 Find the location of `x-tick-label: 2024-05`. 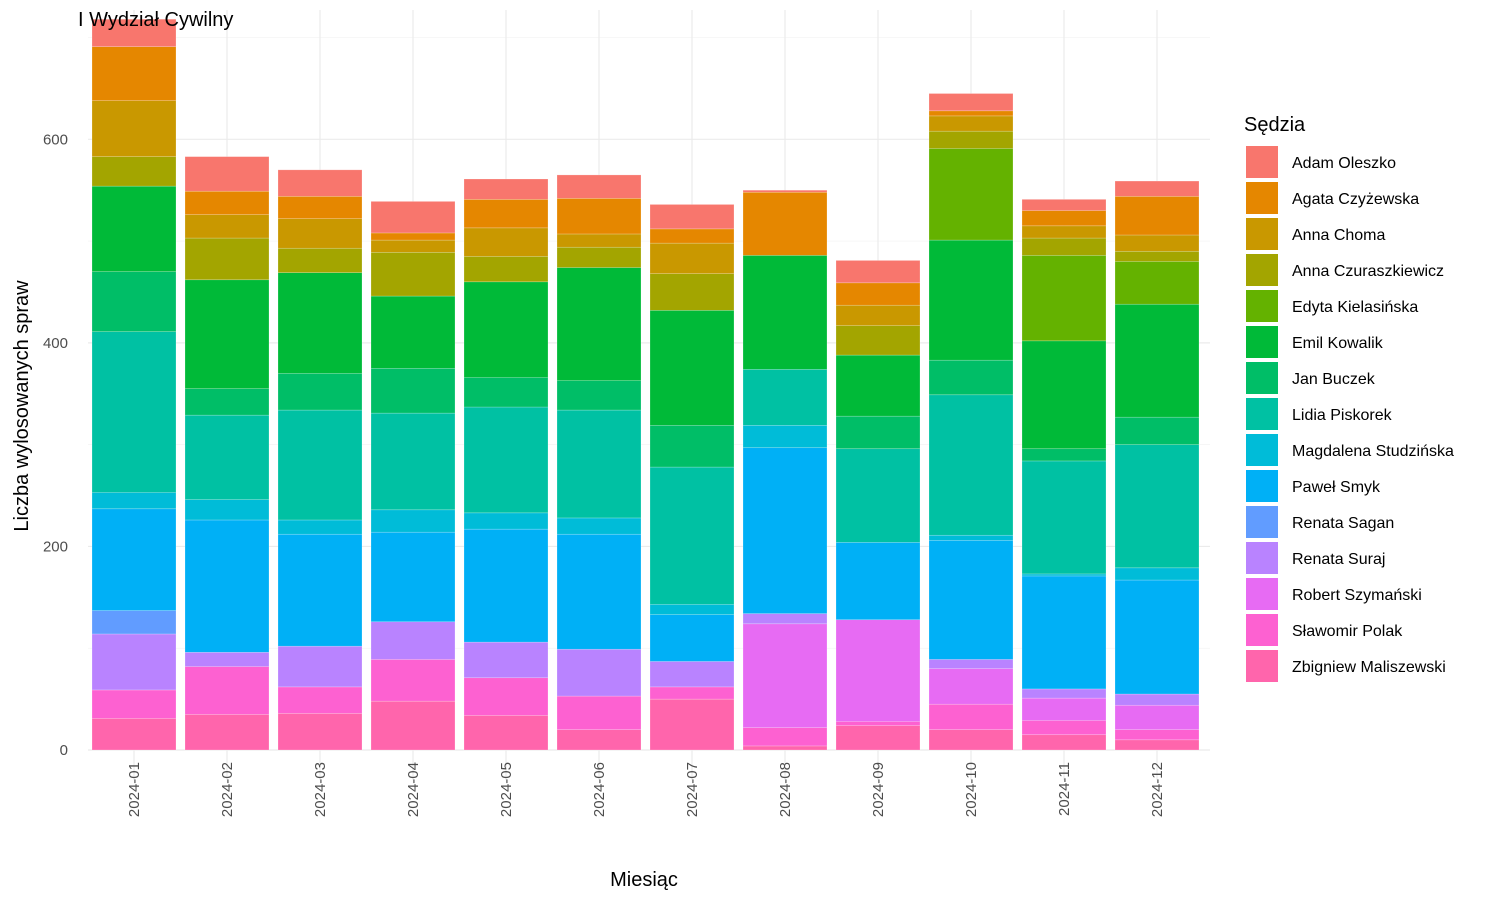

x-tick-label: 2024-05 is located at coordinates (506, 789).